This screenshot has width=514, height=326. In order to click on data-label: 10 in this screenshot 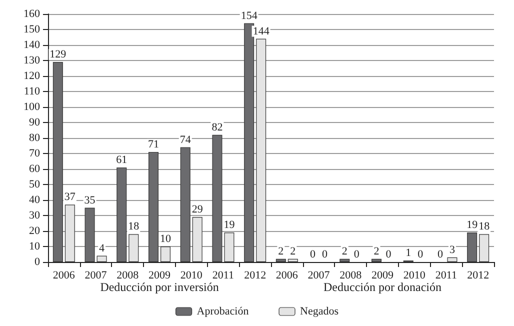, I will do `click(166, 239)`.